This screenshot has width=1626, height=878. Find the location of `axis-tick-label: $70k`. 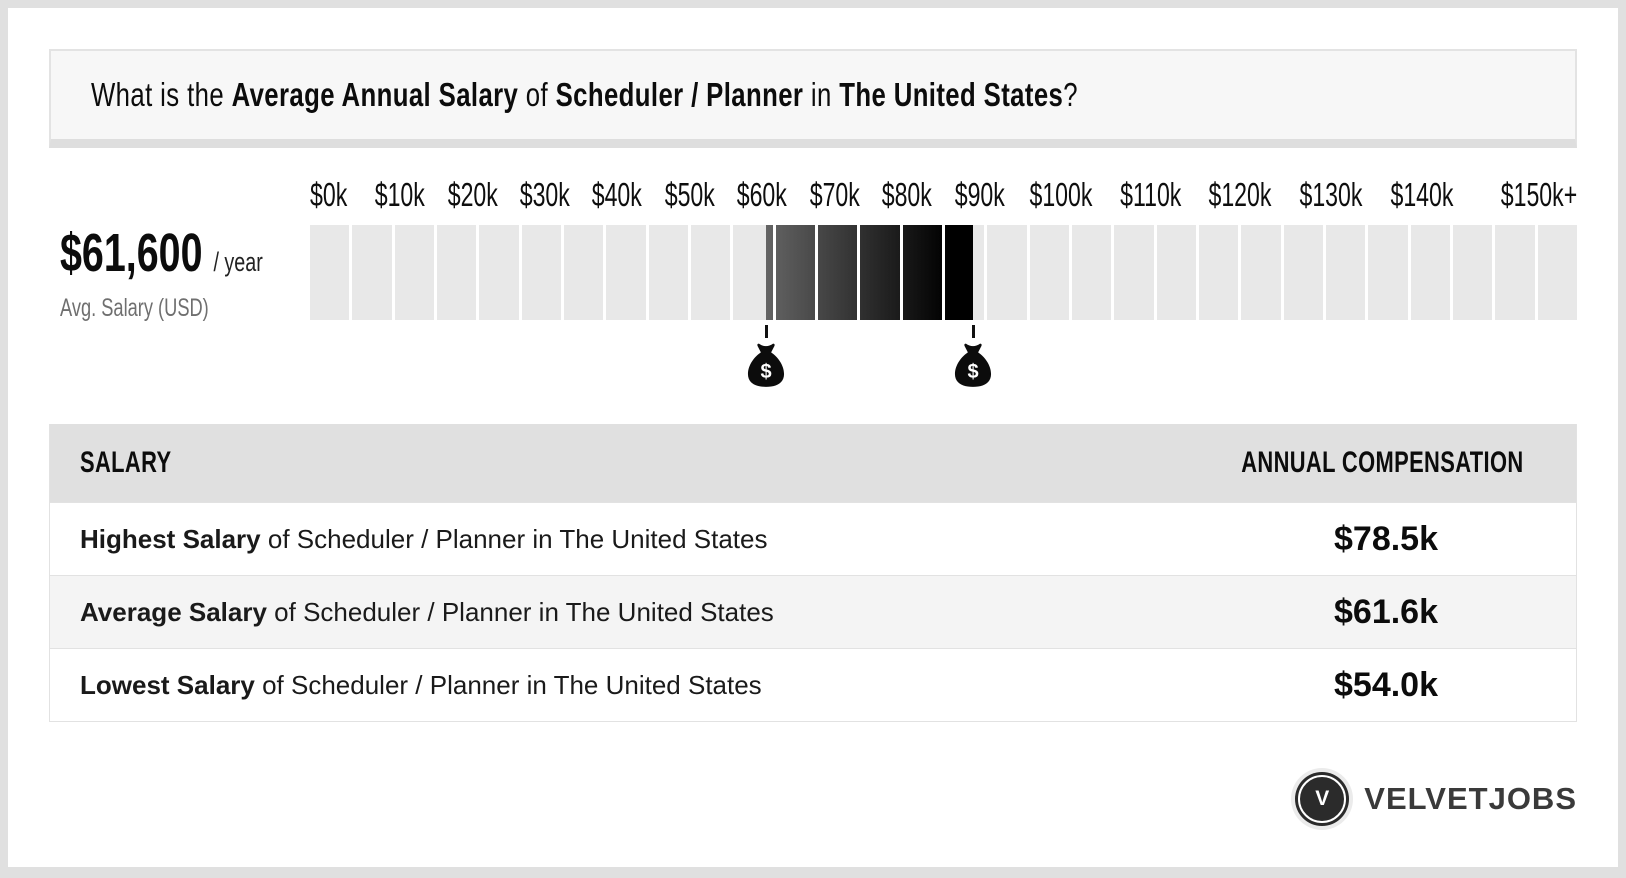

axis-tick-label: $70k is located at coordinates (834, 194).